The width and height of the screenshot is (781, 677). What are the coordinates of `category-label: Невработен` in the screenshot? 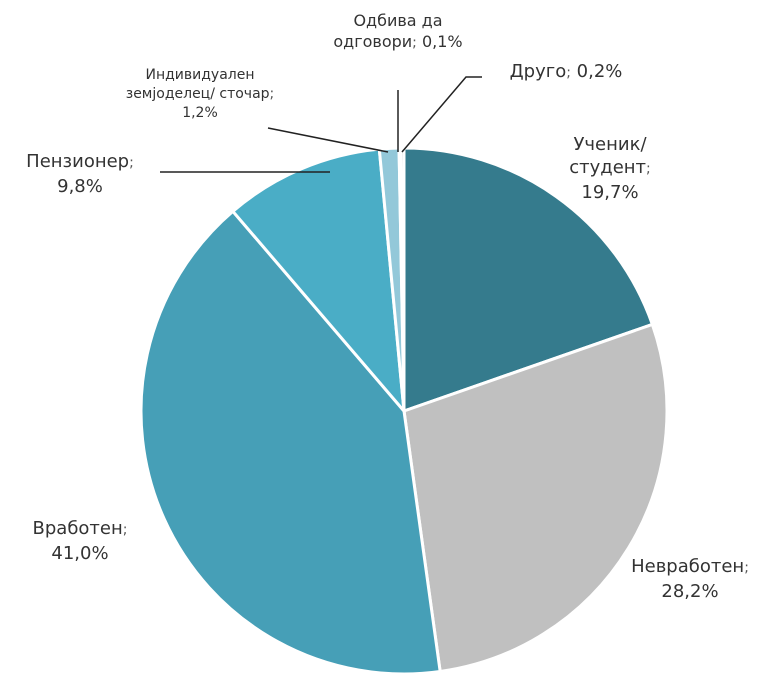 It's located at (688, 566).